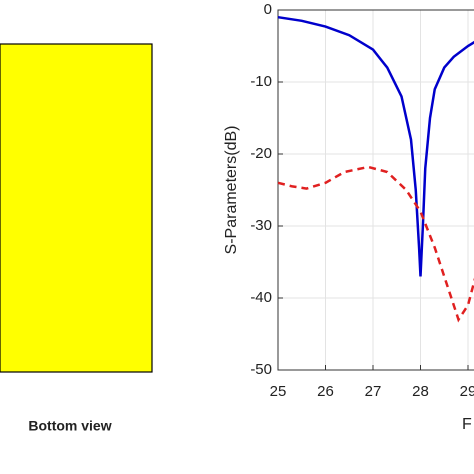 The width and height of the screenshot is (474, 474). I want to click on series-line, so click(375, 244).